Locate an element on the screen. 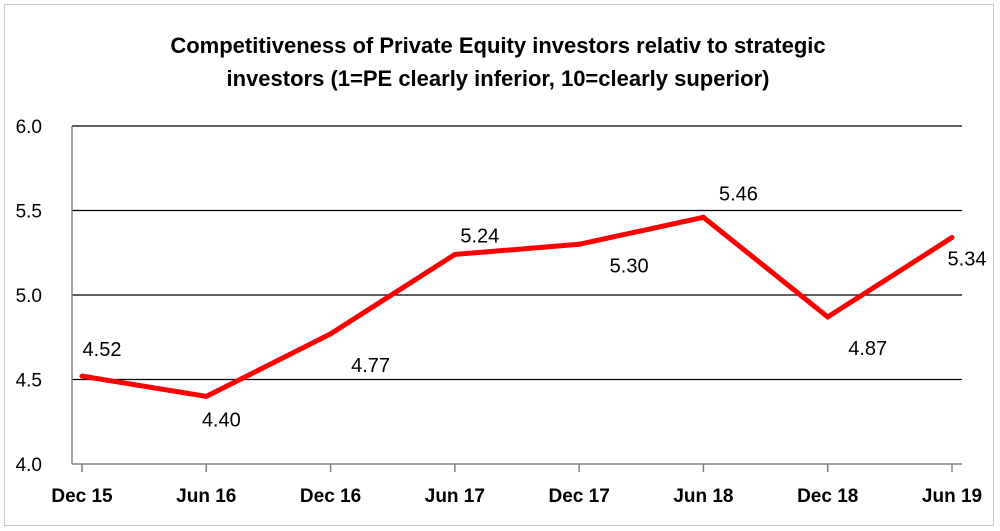  x-tick-label: Jun 19 is located at coordinates (952, 496).